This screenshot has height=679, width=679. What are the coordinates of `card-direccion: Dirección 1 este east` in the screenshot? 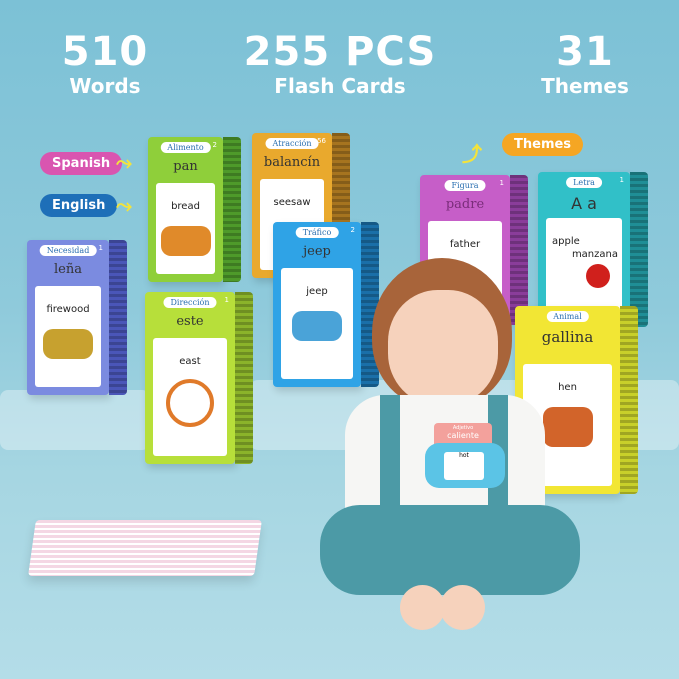 It's located at (199, 378).